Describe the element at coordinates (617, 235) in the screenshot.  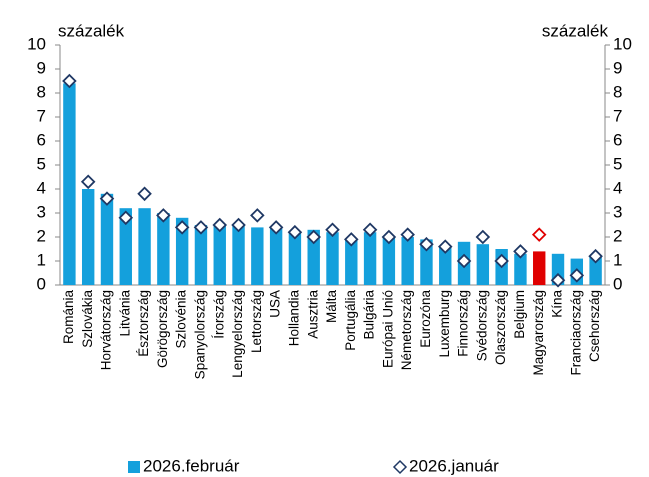
I see `y2-tick-label: 2` at that location.